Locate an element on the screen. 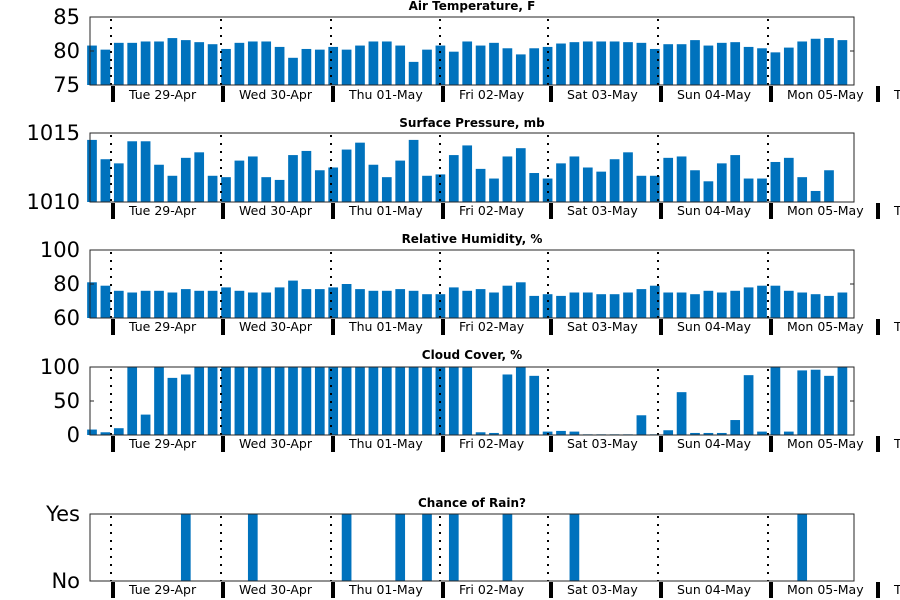  x-tick-label: Wed 30-Apr is located at coordinates (276, 94).